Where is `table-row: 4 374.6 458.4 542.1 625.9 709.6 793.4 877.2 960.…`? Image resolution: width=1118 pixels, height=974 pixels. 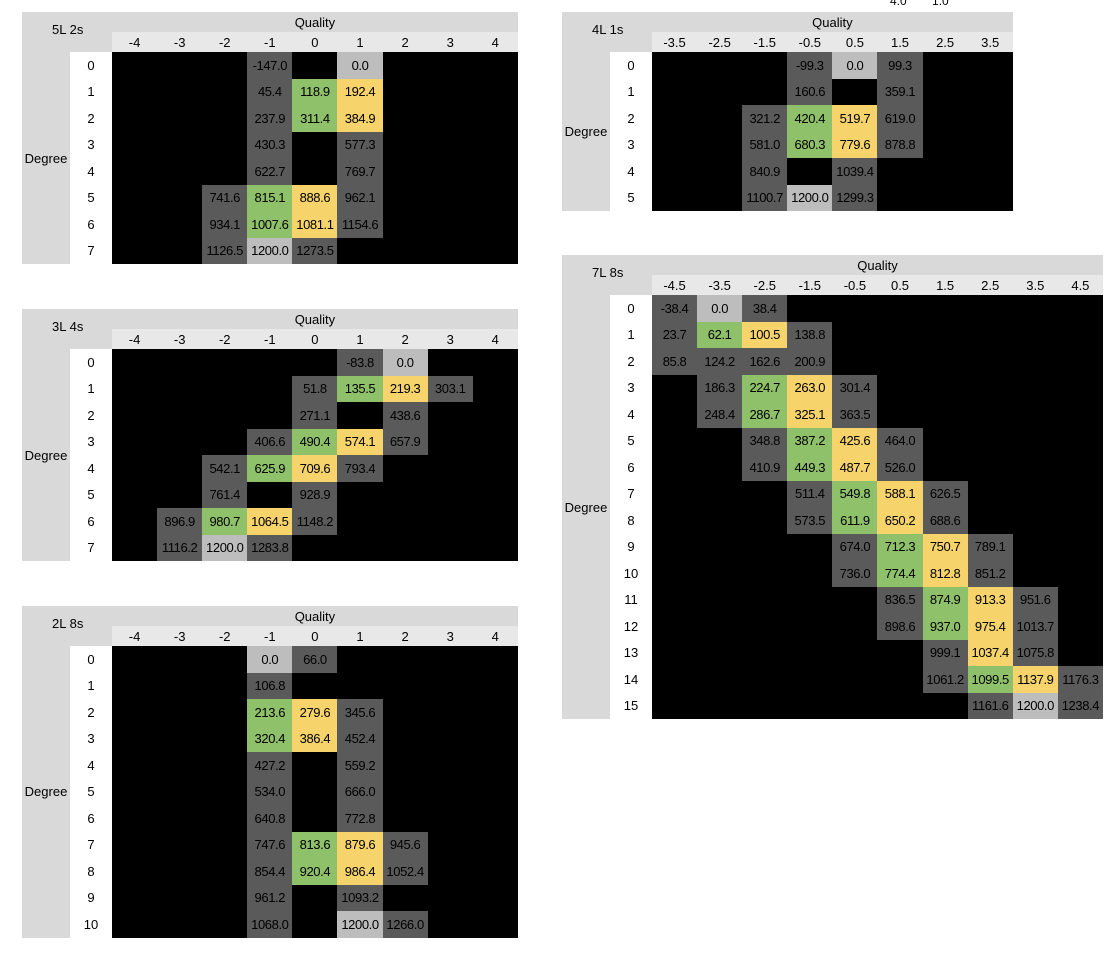
table-row: 4 374.6 458.4 542.1 625.9 709.6 793.4 877.2 960.… is located at coordinates (270, 468).